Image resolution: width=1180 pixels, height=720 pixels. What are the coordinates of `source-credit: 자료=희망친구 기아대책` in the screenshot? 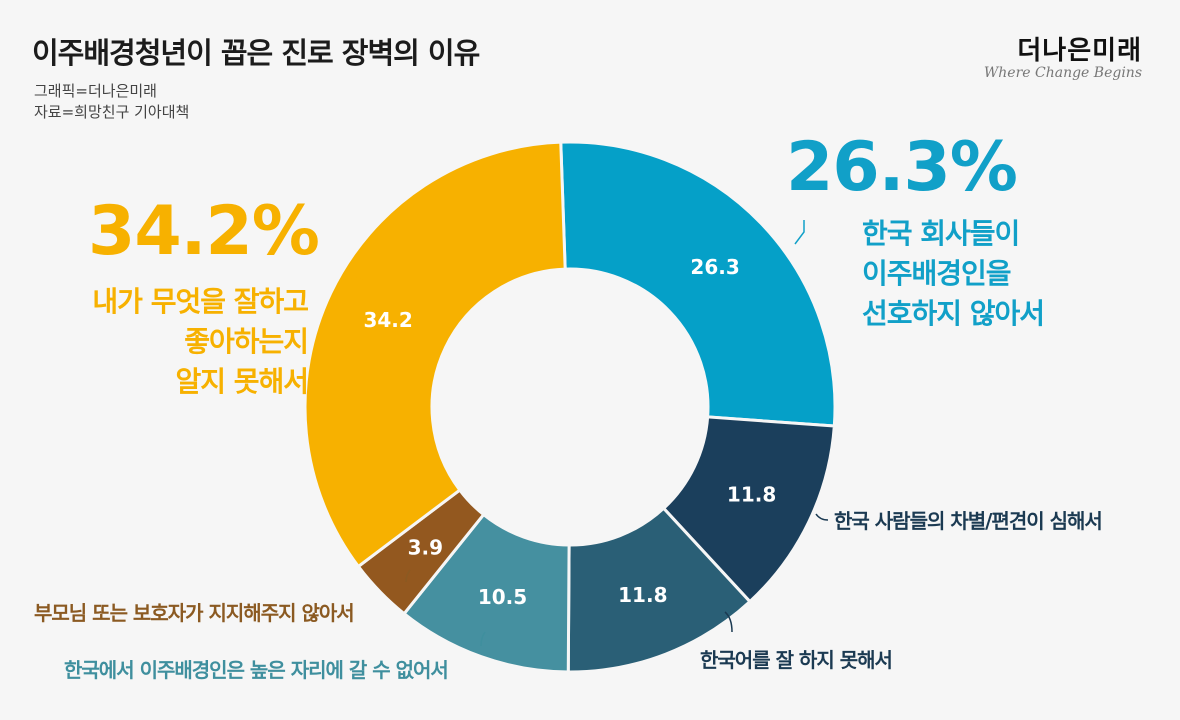 It's located at (112, 112).